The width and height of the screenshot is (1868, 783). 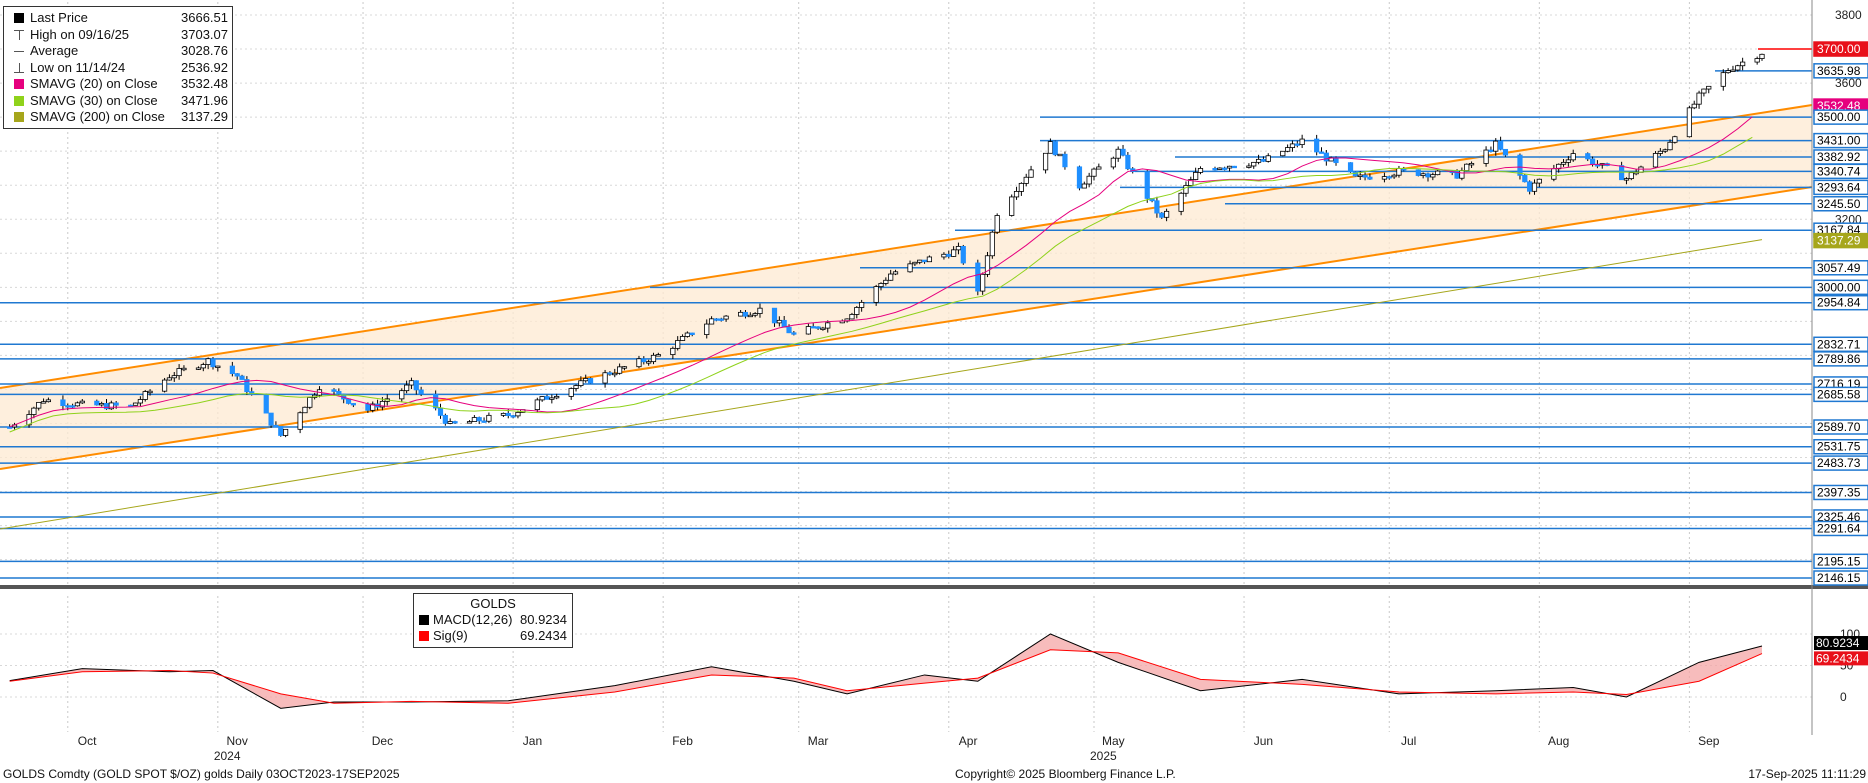 What do you see at coordinates (424, 636) in the screenshot?
I see `signal-swatch` at bounding box center [424, 636].